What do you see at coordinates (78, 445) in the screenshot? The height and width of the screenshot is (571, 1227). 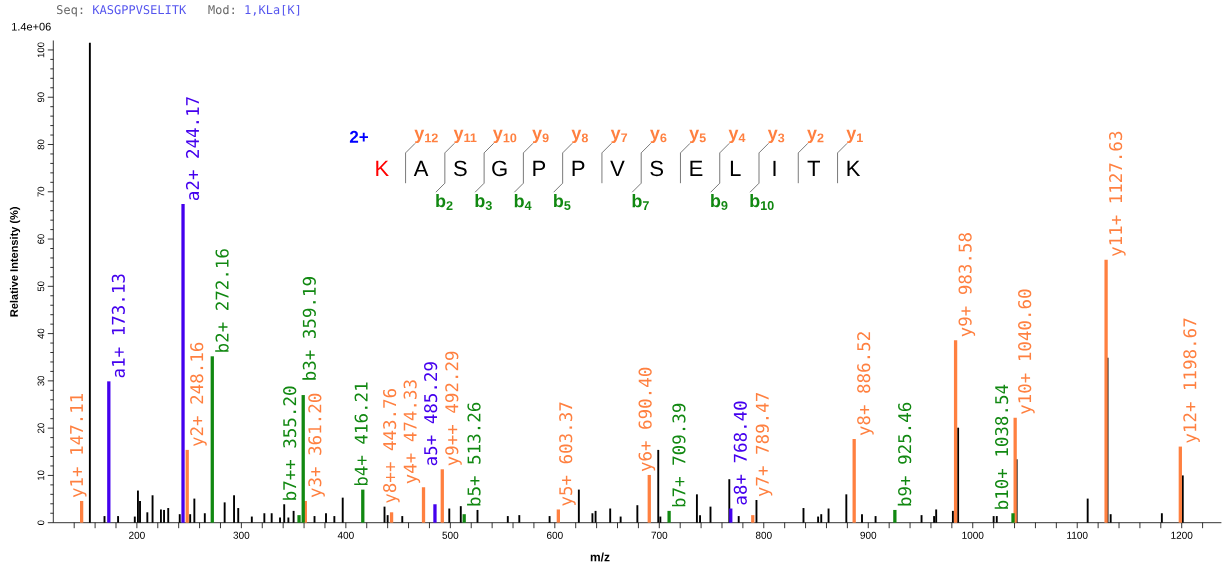 I see `data-label: y1+ 147.11` at bounding box center [78, 445].